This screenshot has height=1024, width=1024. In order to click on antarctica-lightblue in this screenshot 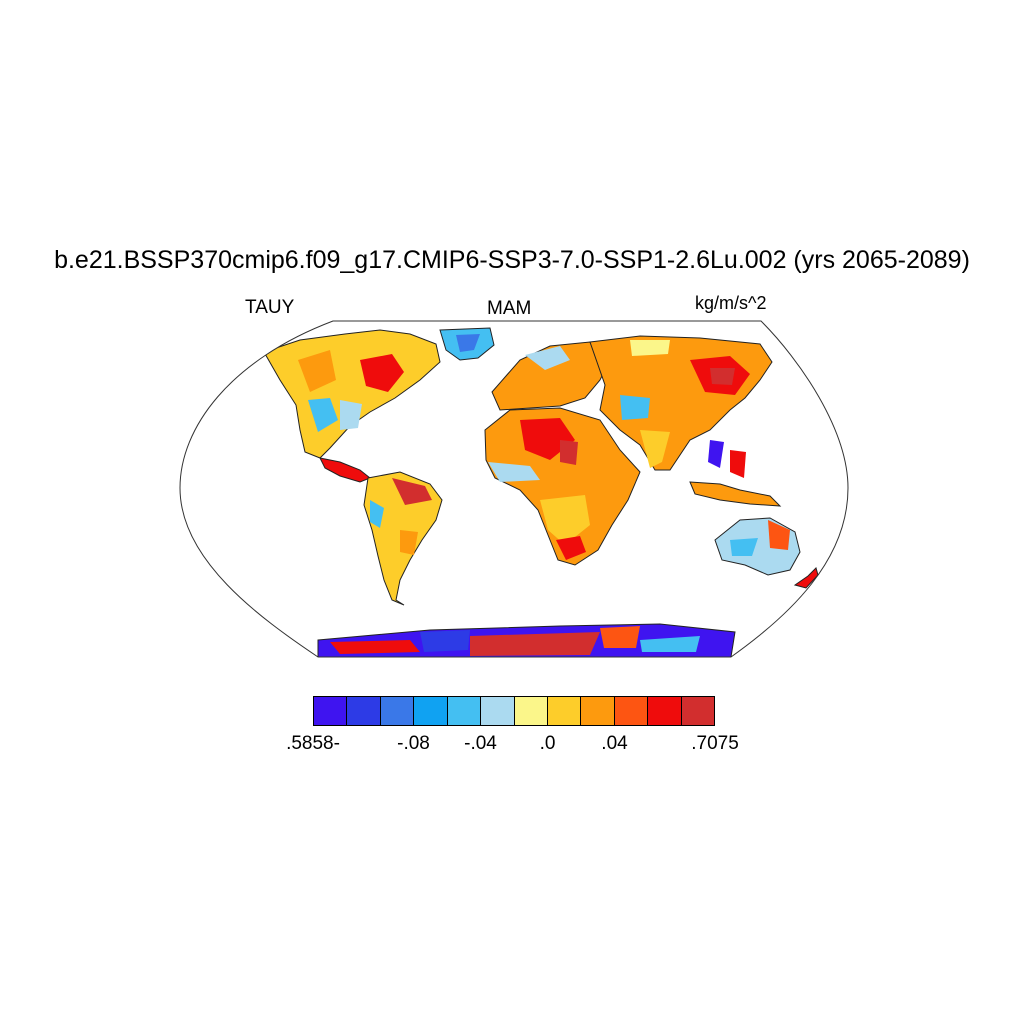, I will do `click(670, 644)`.